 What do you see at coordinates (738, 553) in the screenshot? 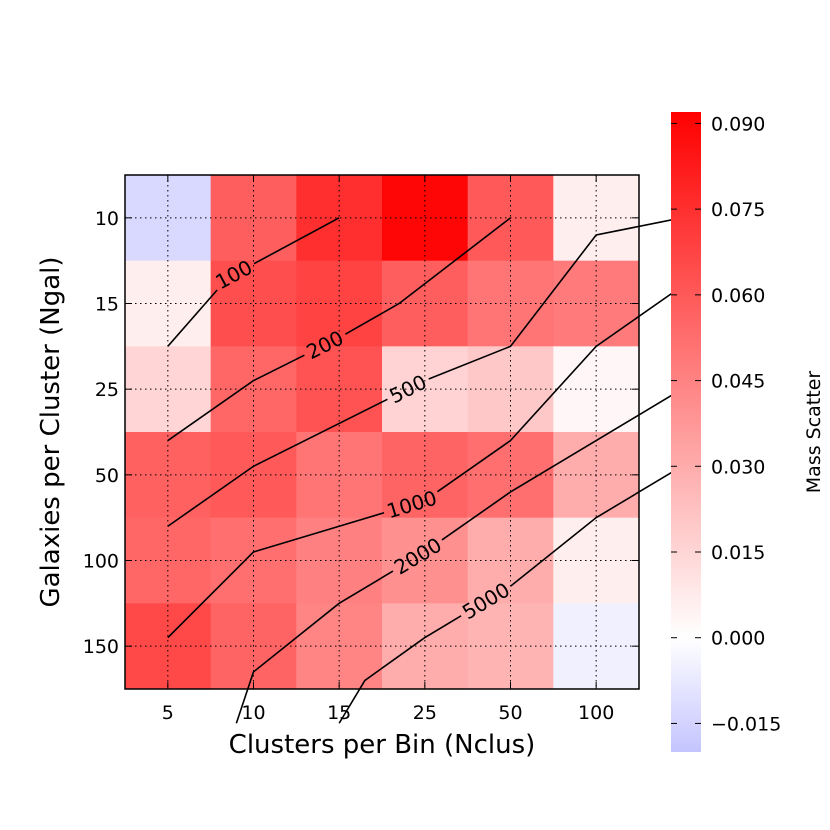
I see `colorbar-tick-label: 0.015` at bounding box center [738, 553].